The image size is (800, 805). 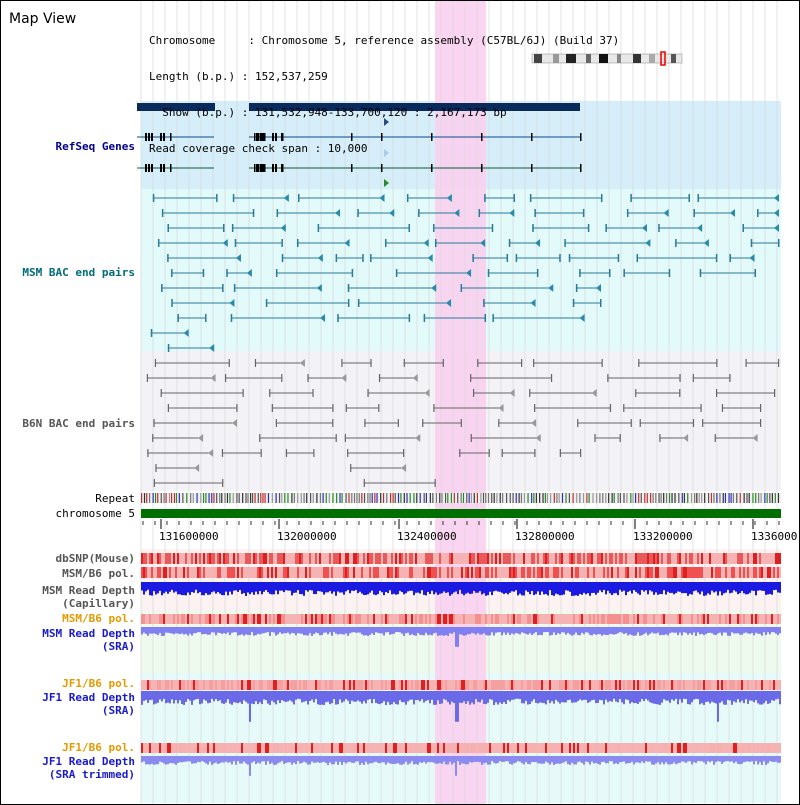 What do you see at coordinates (532, 168) in the screenshot?
I see `exon` at bounding box center [532, 168].